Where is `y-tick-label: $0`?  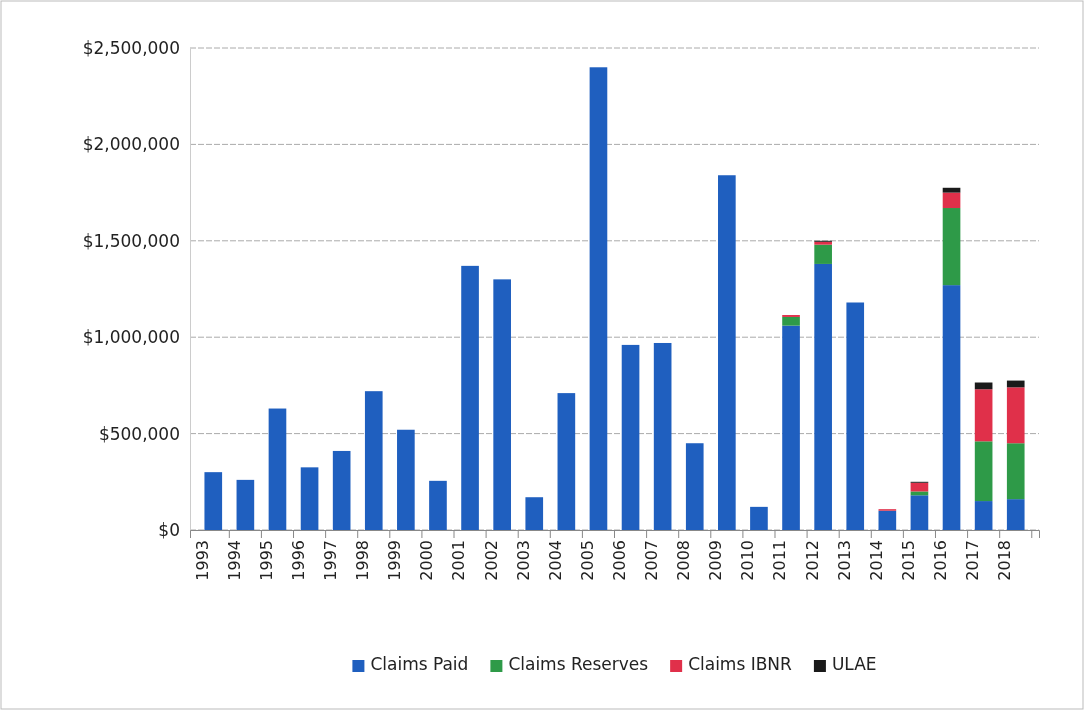
y-tick-label: $0 is located at coordinates (169, 529).